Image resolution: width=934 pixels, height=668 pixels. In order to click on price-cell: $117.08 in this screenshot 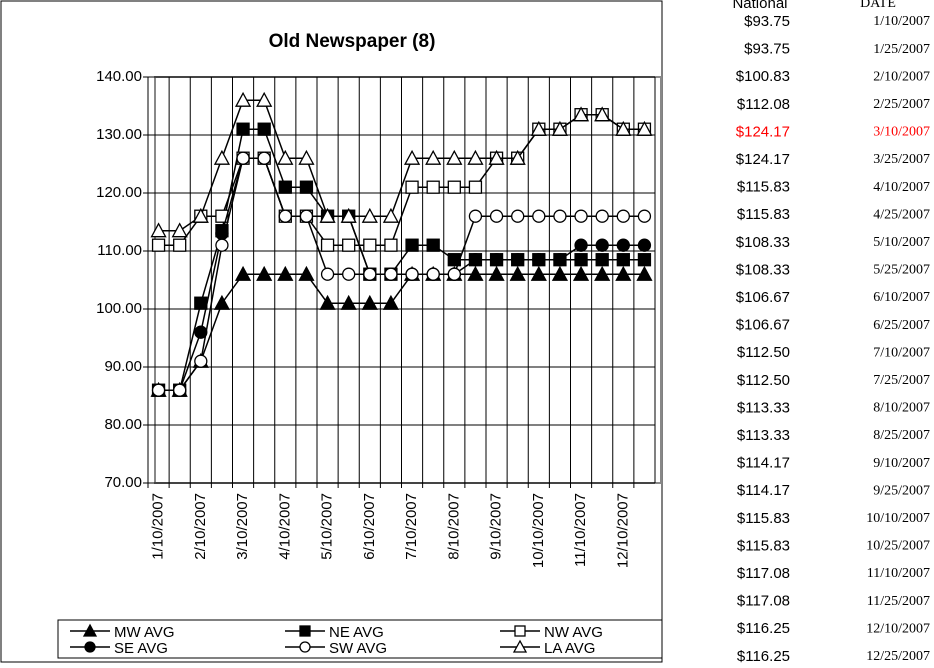, I will do `click(763, 573)`.